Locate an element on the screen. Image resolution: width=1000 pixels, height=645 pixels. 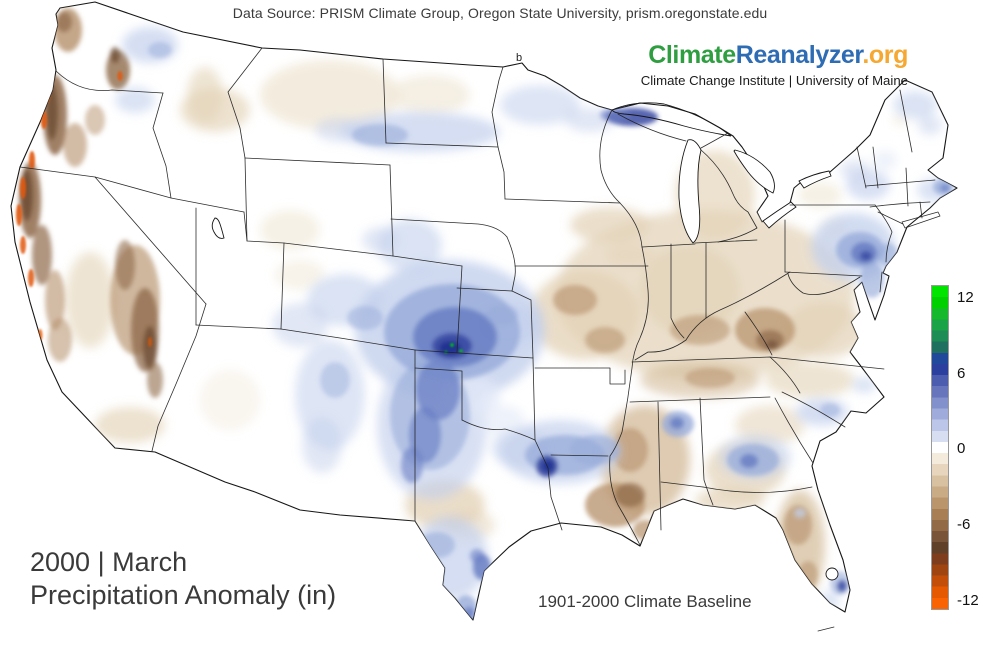
anomaly-colorbar is located at coordinates (940, 447).